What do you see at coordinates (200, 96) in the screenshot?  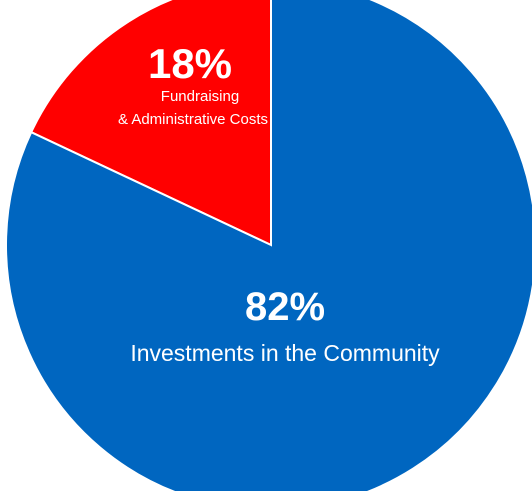 I see `slice-label-fundraising-line1: Fundraising` at bounding box center [200, 96].